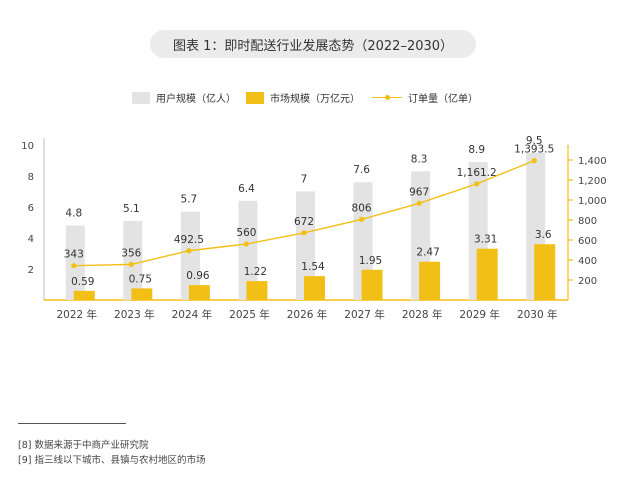  I want to click on x-tick-label-3: 2025 年, so click(249, 314).